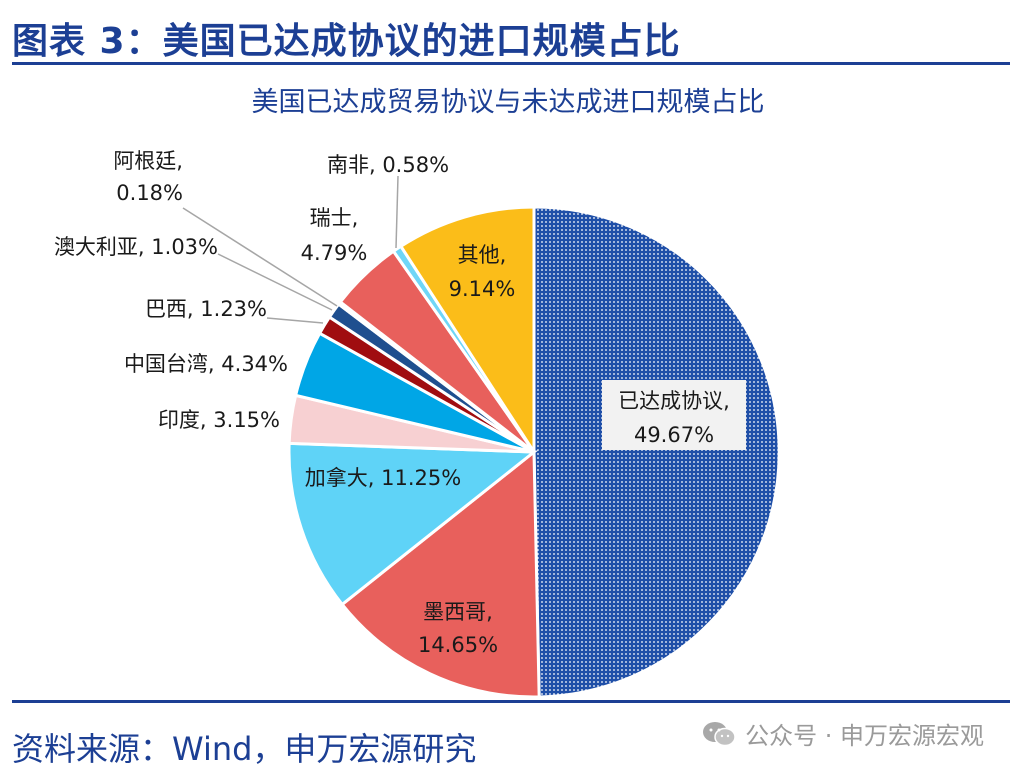  Describe the element at coordinates (334, 253) in the screenshot. I see `slice-value-9: 4.79%` at that location.